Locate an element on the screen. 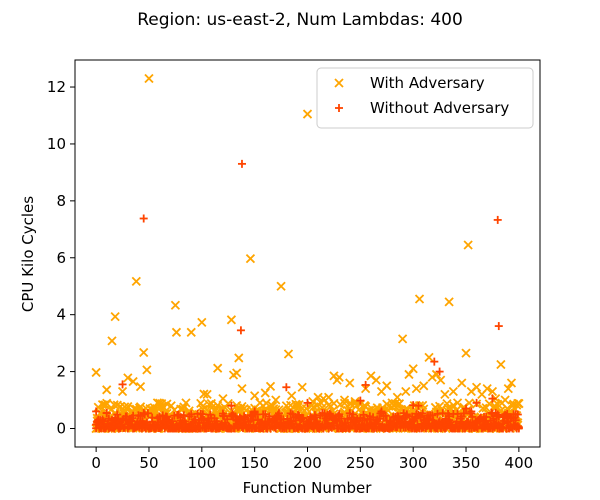 The image size is (600, 500). y-tick-label: 2 is located at coordinates (61, 372).